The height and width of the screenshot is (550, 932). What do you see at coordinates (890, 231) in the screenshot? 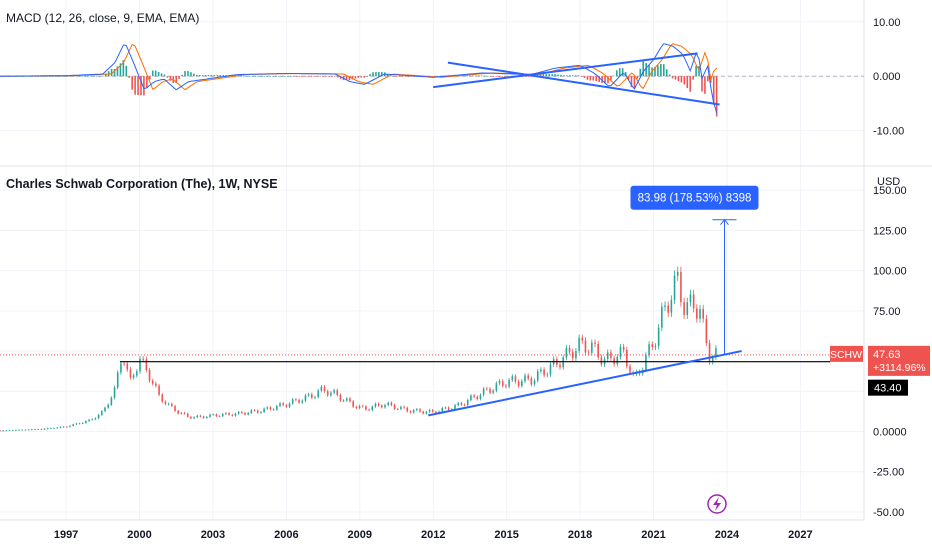
I see `y-tick-label: 125.00` at bounding box center [890, 231].